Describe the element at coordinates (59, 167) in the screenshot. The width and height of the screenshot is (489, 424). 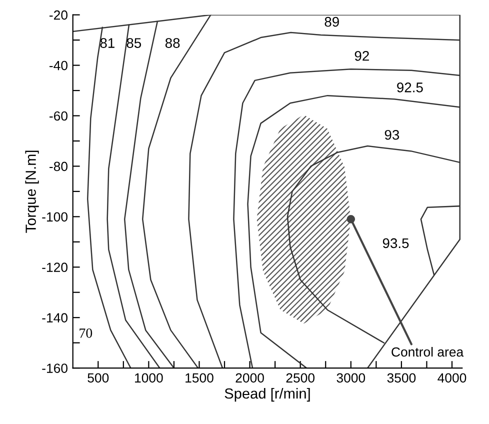
I see `y-tick-label: -80` at that location.